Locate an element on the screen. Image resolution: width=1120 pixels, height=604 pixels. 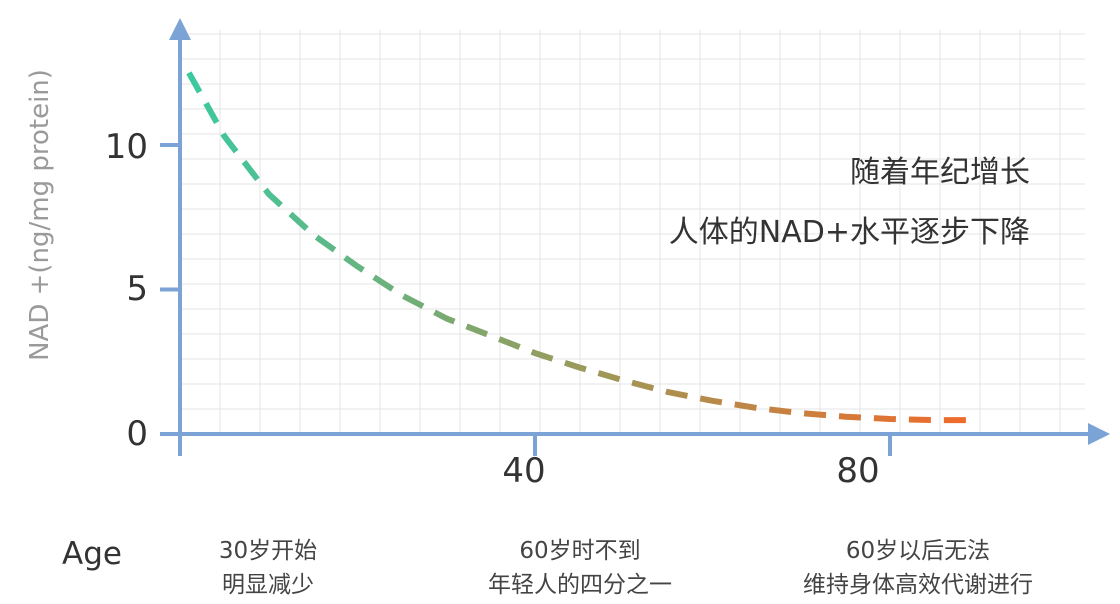
note-2-line-2: 年轻人的四分之一 is located at coordinates (580, 585).